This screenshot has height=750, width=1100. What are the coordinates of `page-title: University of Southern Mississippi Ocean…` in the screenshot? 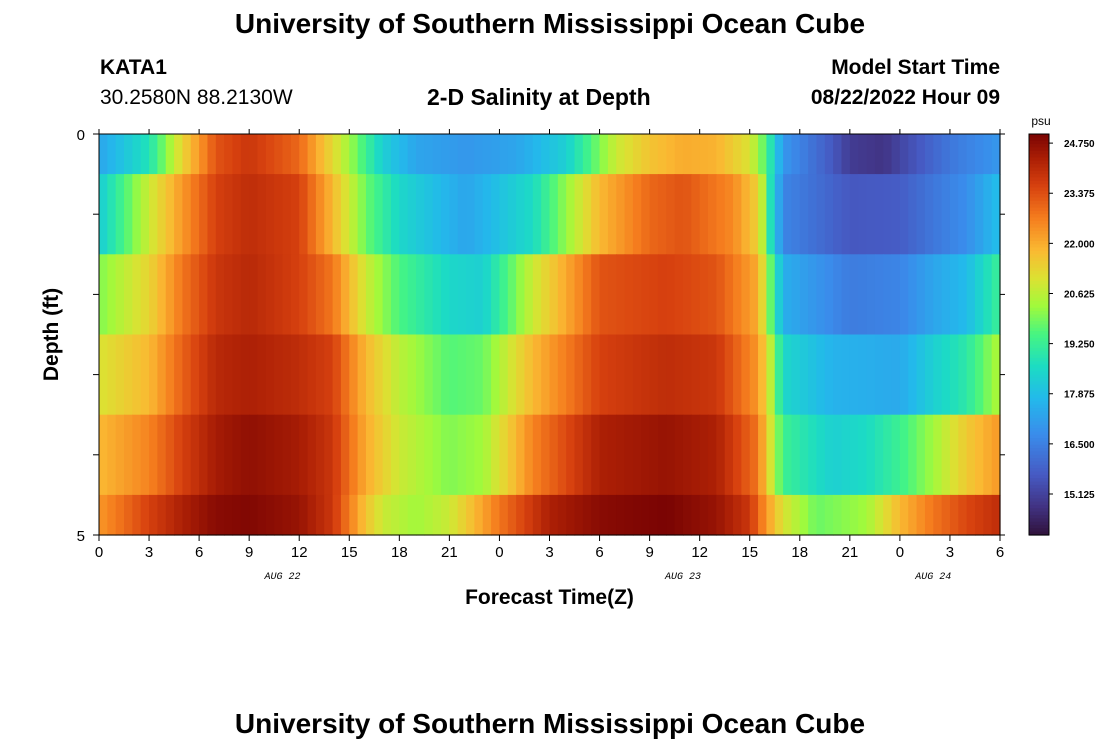 It's located at (550, 23).